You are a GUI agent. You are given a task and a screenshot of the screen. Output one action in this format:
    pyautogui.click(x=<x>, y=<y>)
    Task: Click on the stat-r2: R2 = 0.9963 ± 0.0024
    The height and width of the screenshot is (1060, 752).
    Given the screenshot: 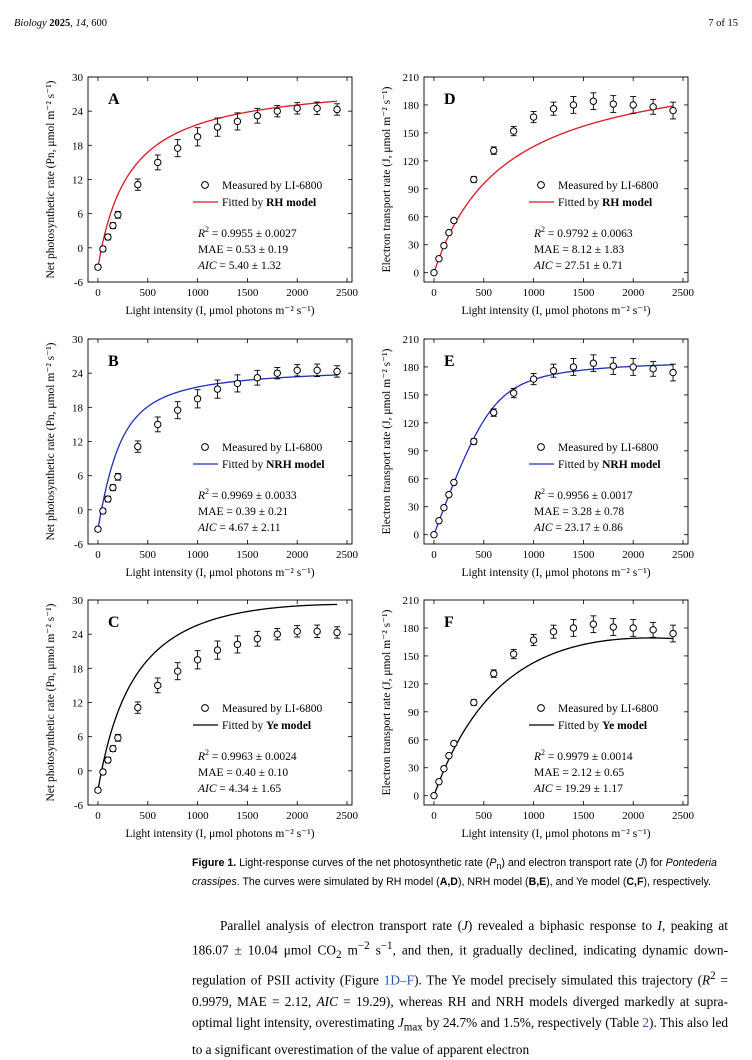 What is the action you would take?
    pyautogui.click(x=247, y=755)
    